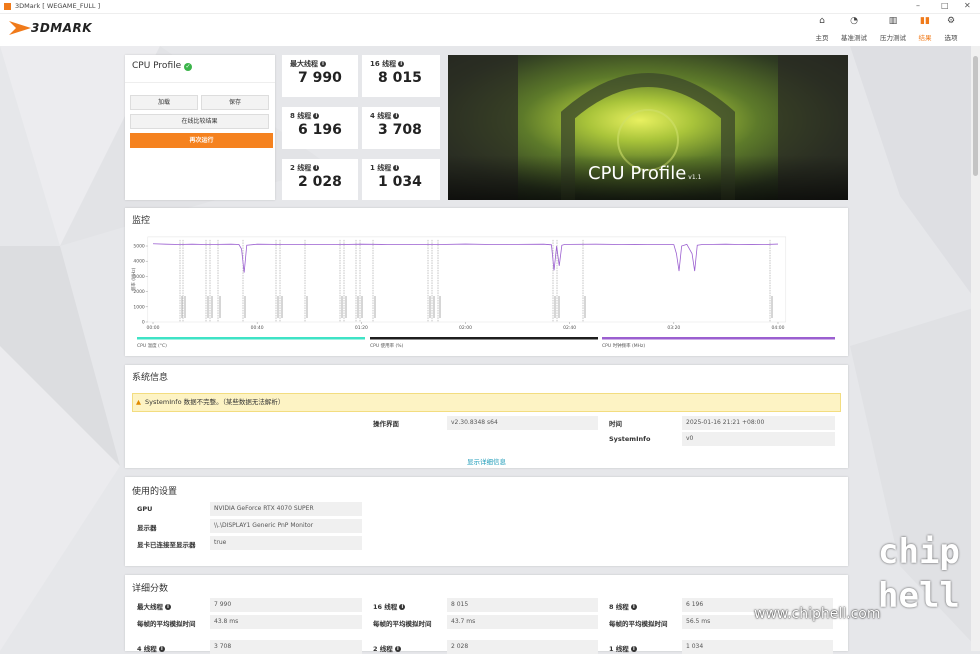  What do you see at coordinates (147, 528) in the screenshot?
I see `setting-label: 显示器` at bounding box center [147, 528].